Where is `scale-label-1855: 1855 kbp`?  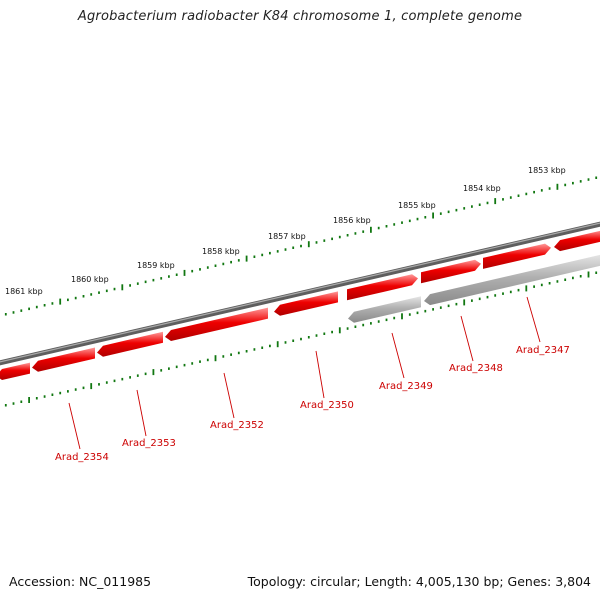
scale-label-1855: 1855 kbp is located at coordinates (417, 205).